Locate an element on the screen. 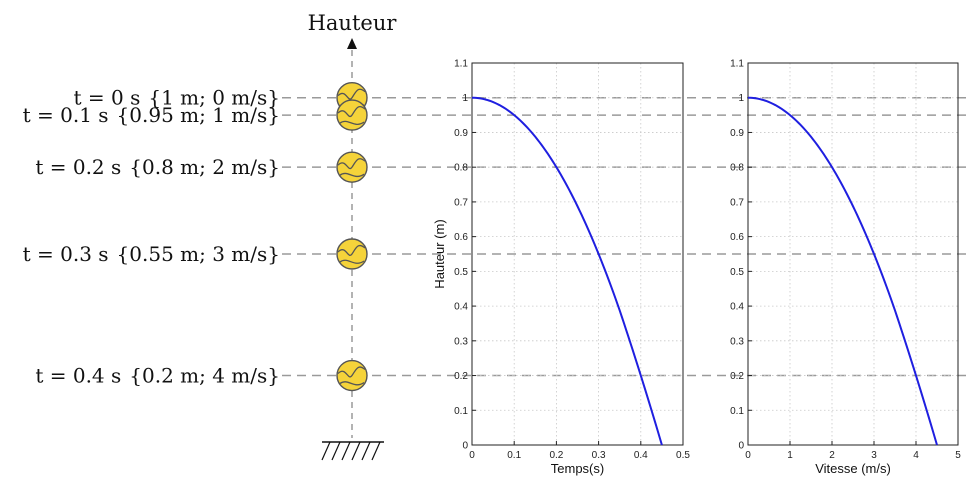  x-tick-label: 0.5 is located at coordinates (683, 455).